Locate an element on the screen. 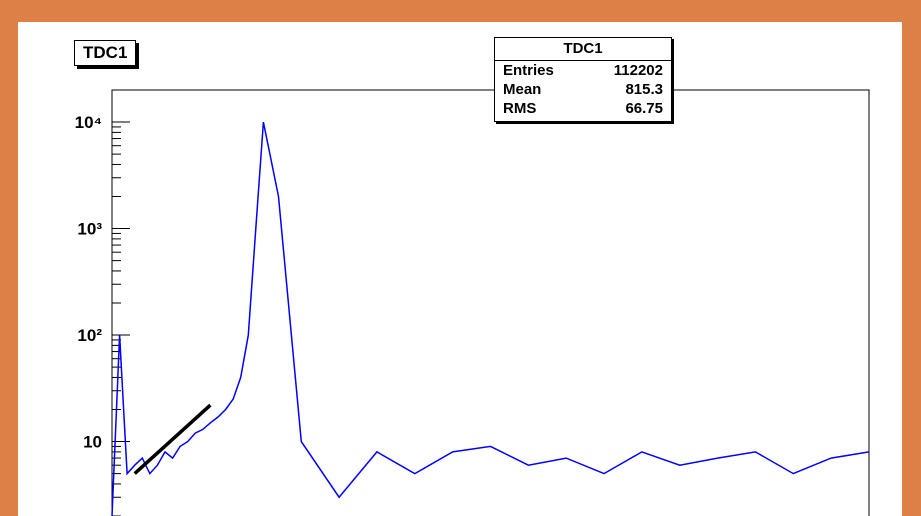 The image size is (921, 516). stats-row-rms: RMS 66.75 is located at coordinates (583, 110).